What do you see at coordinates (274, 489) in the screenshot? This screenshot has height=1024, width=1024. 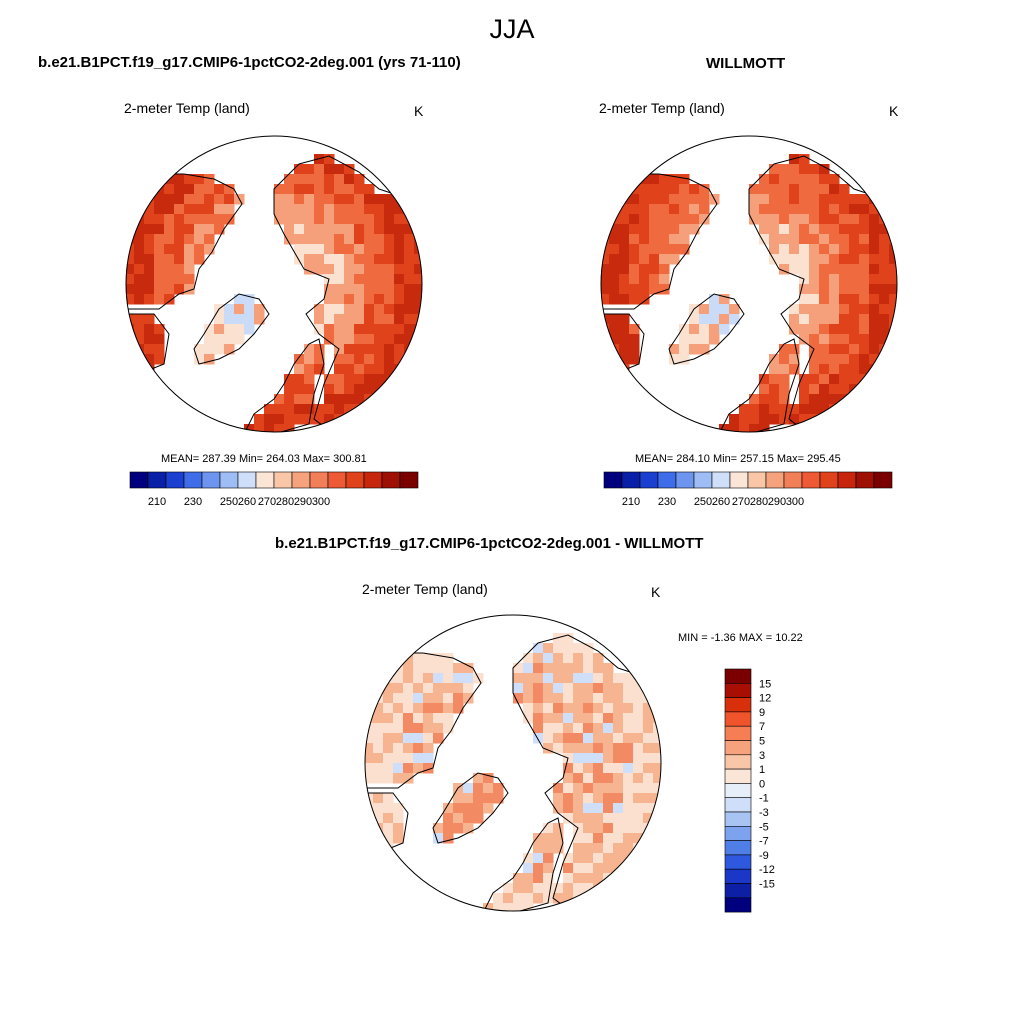 I see `panel-1-colorbar: 210 230 250 260 270 280 290 300` at bounding box center [274, 489].